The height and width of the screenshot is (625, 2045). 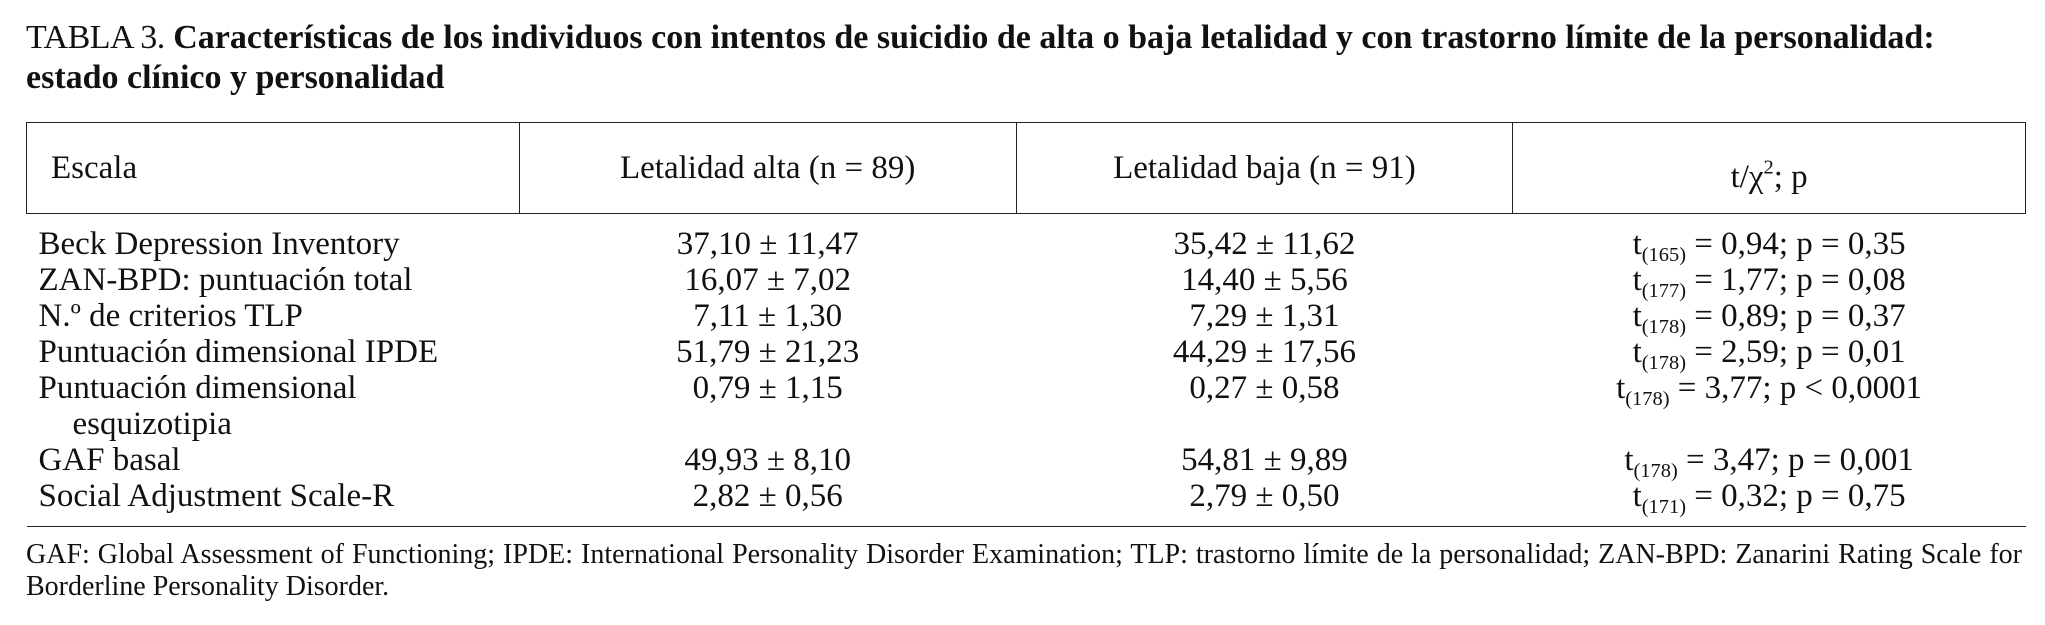 I want to click on cell-statistic: t(177) = 1,77; p = 0,08, so click(x=1769, y=282).